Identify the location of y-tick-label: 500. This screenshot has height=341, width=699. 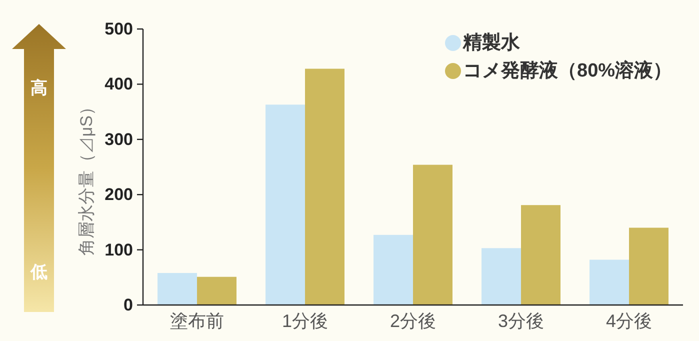
(118, 29).